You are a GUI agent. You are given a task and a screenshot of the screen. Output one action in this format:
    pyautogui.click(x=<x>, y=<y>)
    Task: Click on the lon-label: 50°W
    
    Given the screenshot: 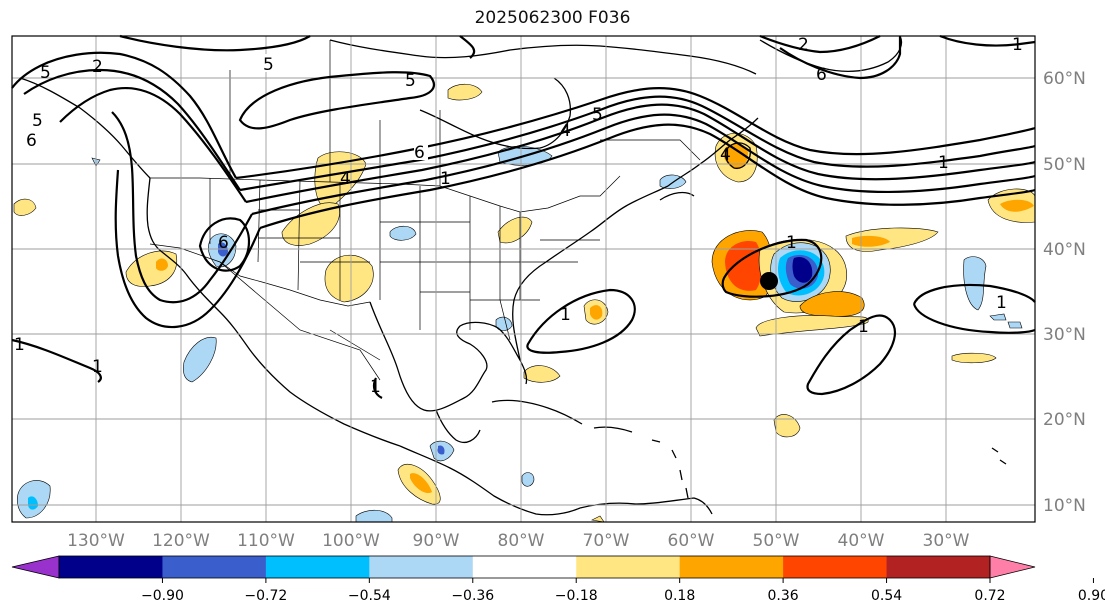 What is the action you would take?
    pyautogui.click(x=776, y=541)
    